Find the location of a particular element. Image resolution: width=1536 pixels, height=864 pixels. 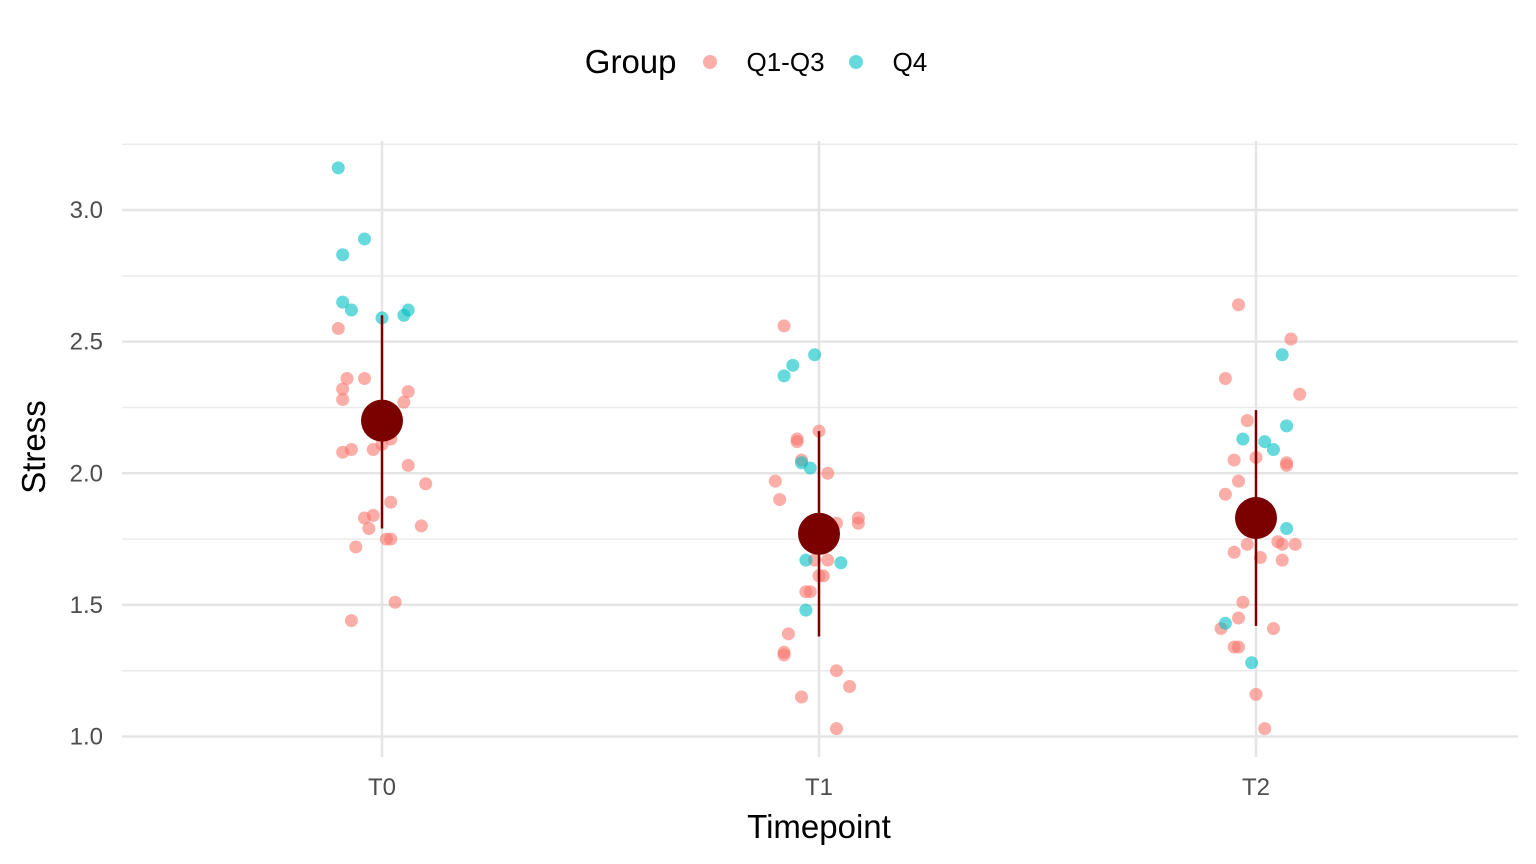

x-tick-label: T1 is located at coordinates (819, 787).